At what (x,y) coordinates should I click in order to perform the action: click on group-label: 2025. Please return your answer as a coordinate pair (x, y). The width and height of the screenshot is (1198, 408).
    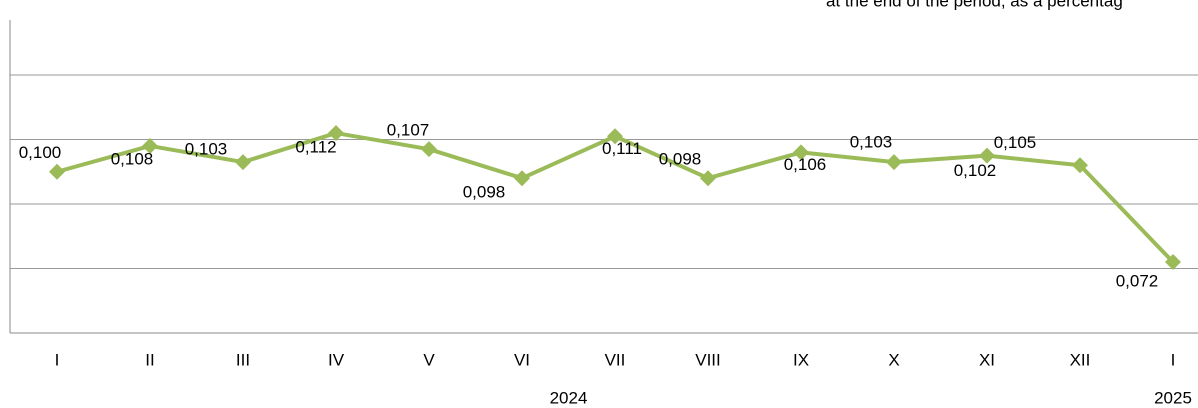
    Looking at the image, I should click on (1173, 397).